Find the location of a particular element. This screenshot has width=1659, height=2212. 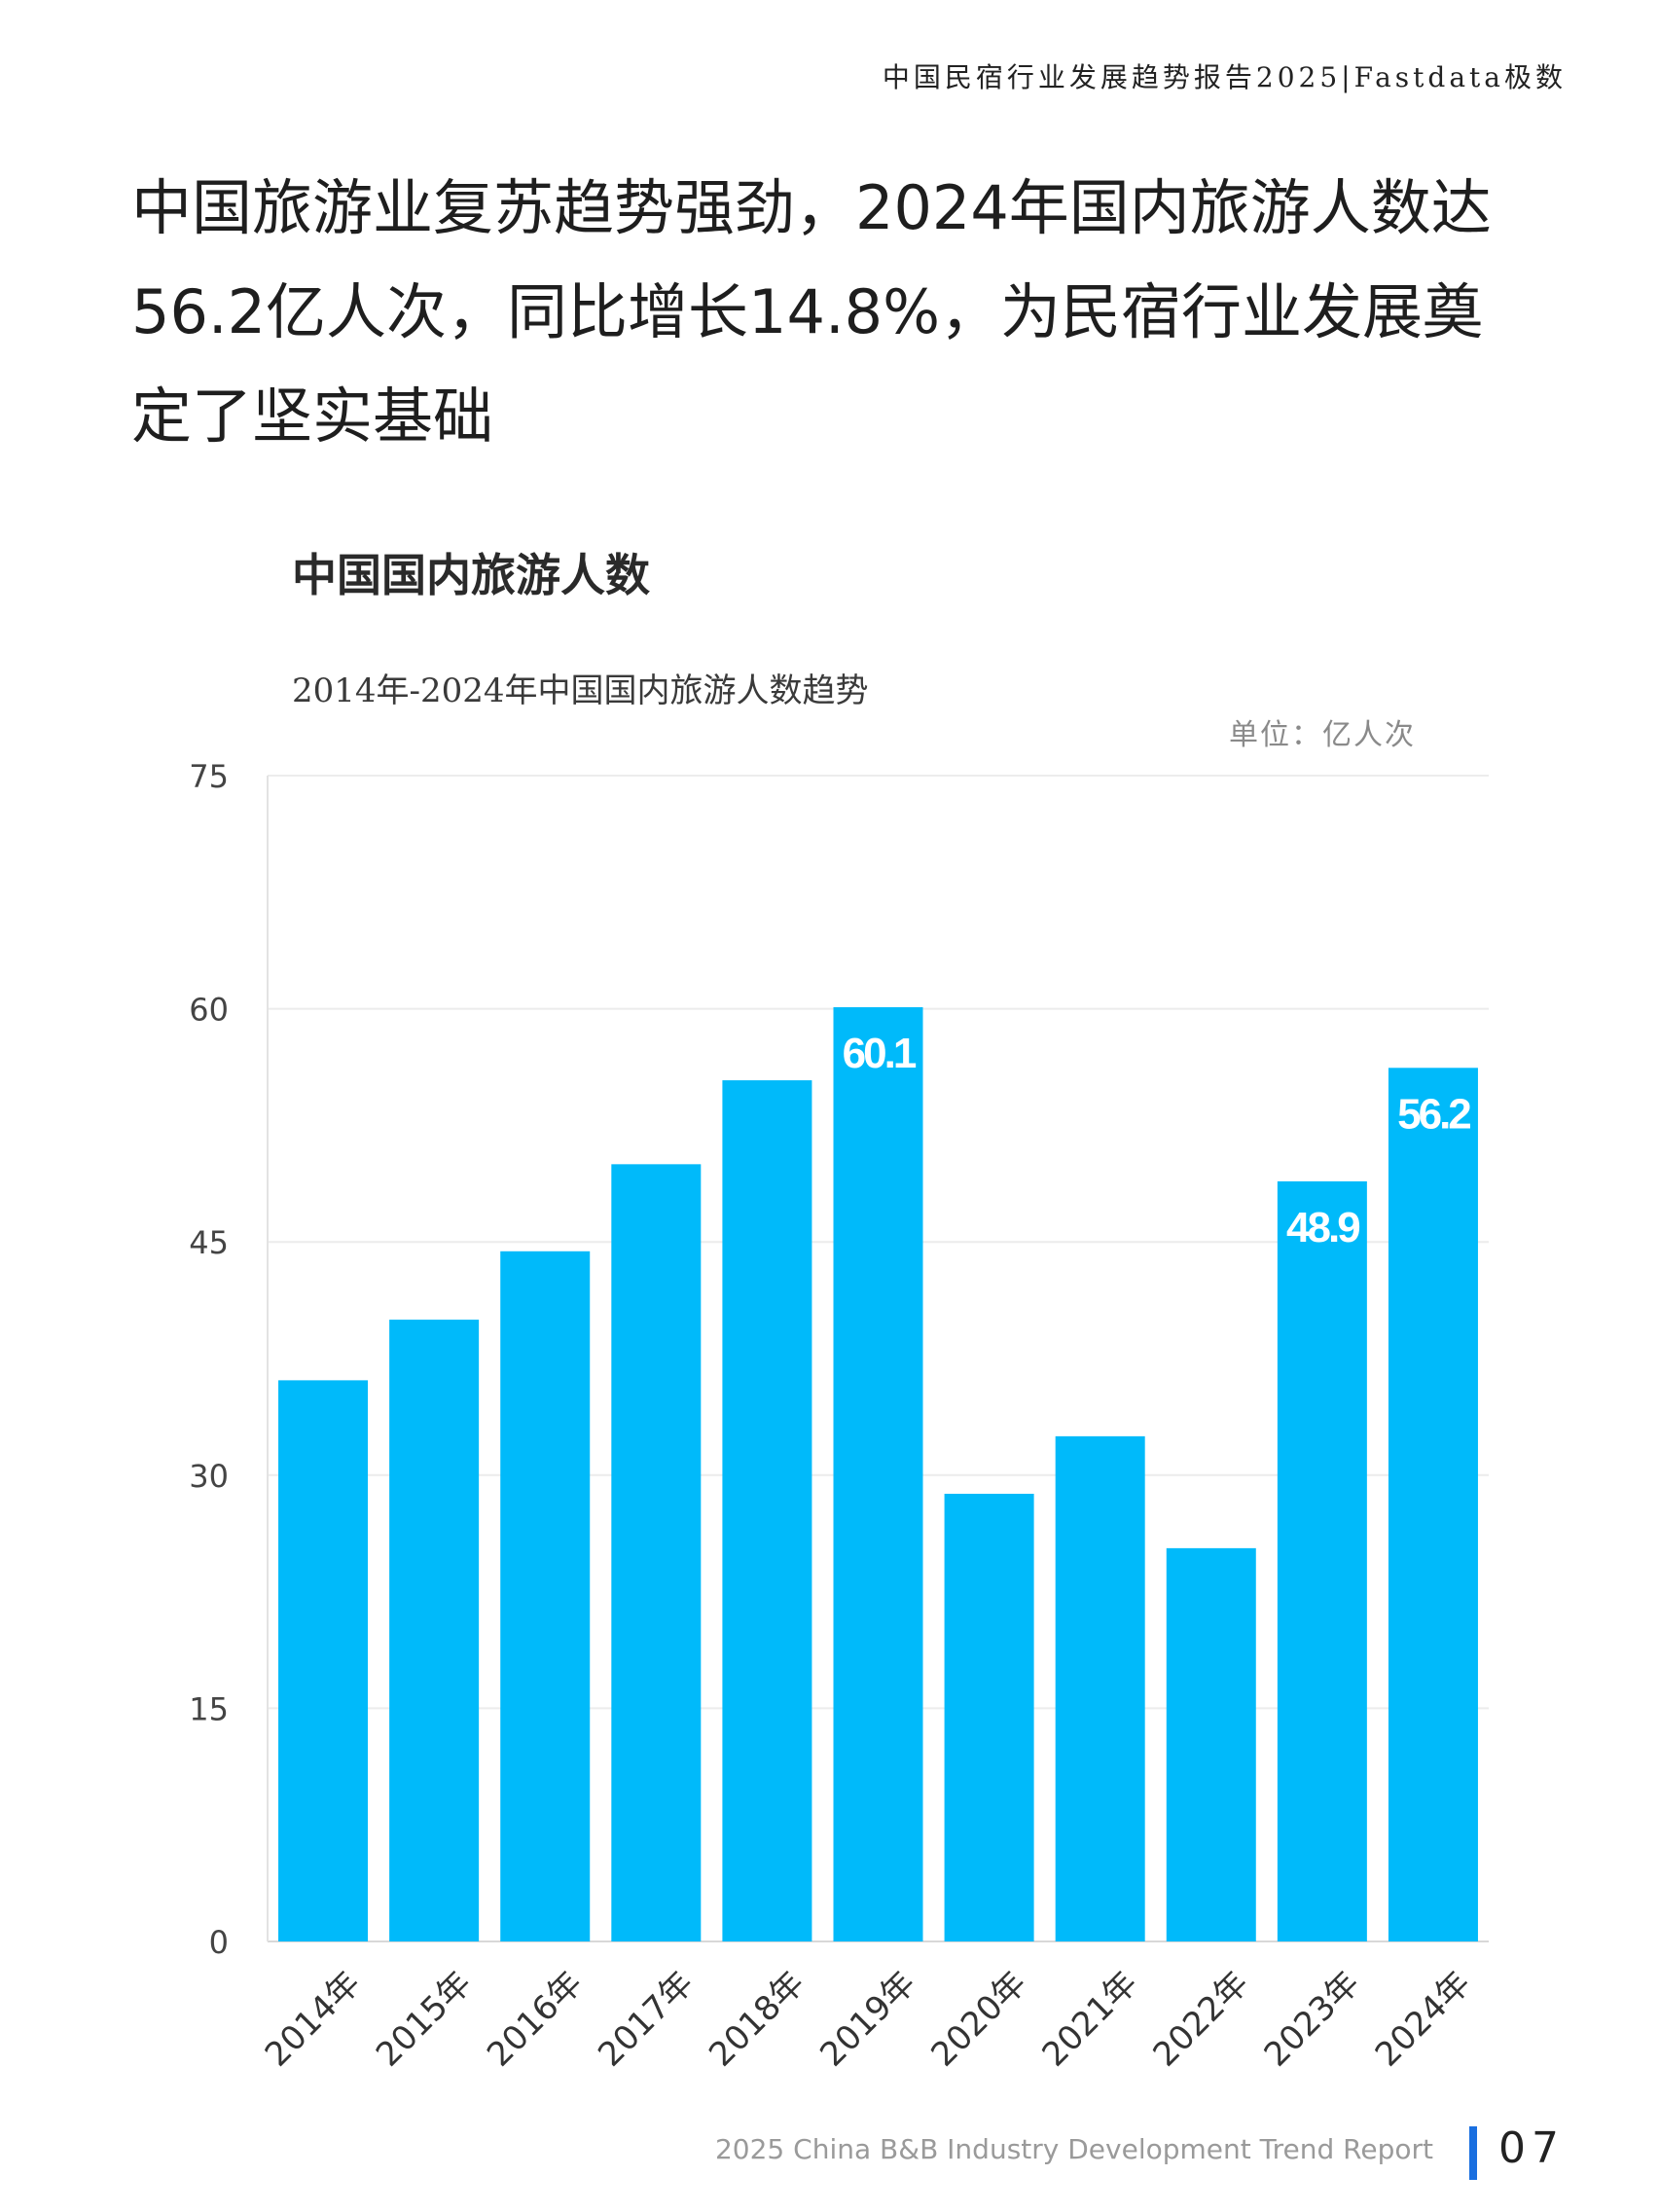

x-tick-label: 2017年 is located at coordinates (646, 2019).